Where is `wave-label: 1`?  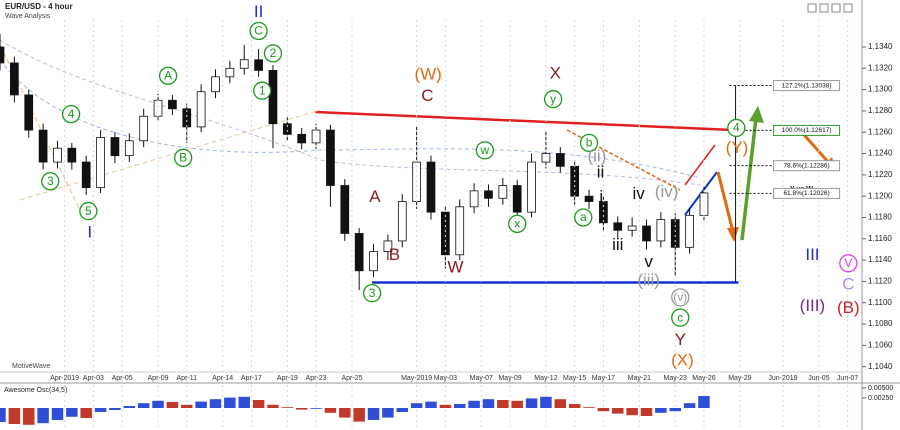
wave-label: 1 is located at coordinates (262, 90).